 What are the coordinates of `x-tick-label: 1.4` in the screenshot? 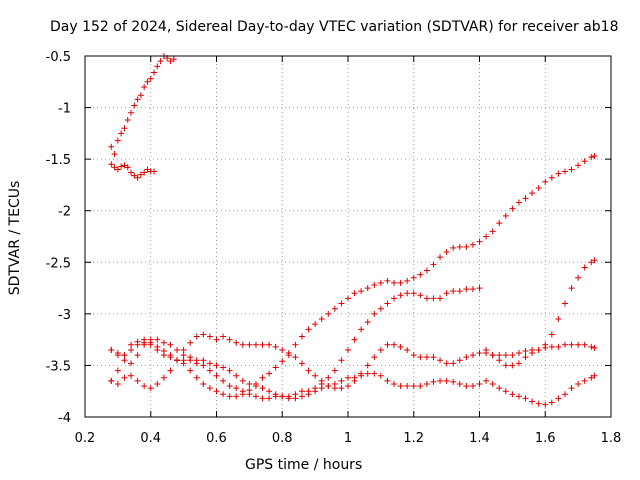 It's located at (479, 438).